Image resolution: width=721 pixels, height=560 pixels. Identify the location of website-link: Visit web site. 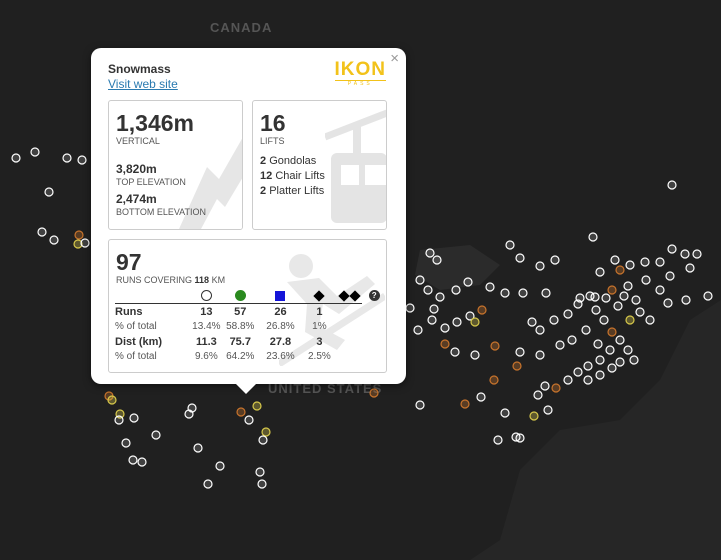
(143, 84).